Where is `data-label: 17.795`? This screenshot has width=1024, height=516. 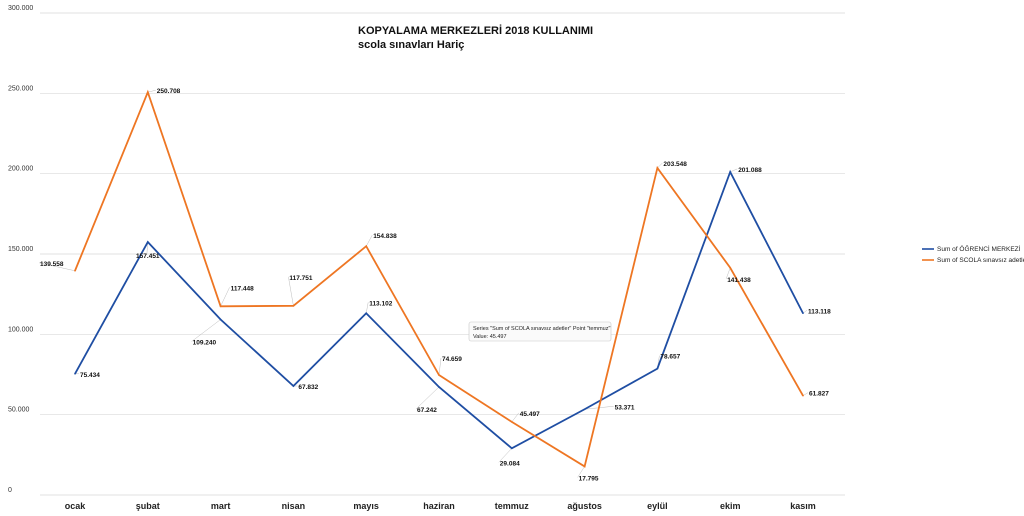 data-label: 17.795 is located at coordinates (589, 478).